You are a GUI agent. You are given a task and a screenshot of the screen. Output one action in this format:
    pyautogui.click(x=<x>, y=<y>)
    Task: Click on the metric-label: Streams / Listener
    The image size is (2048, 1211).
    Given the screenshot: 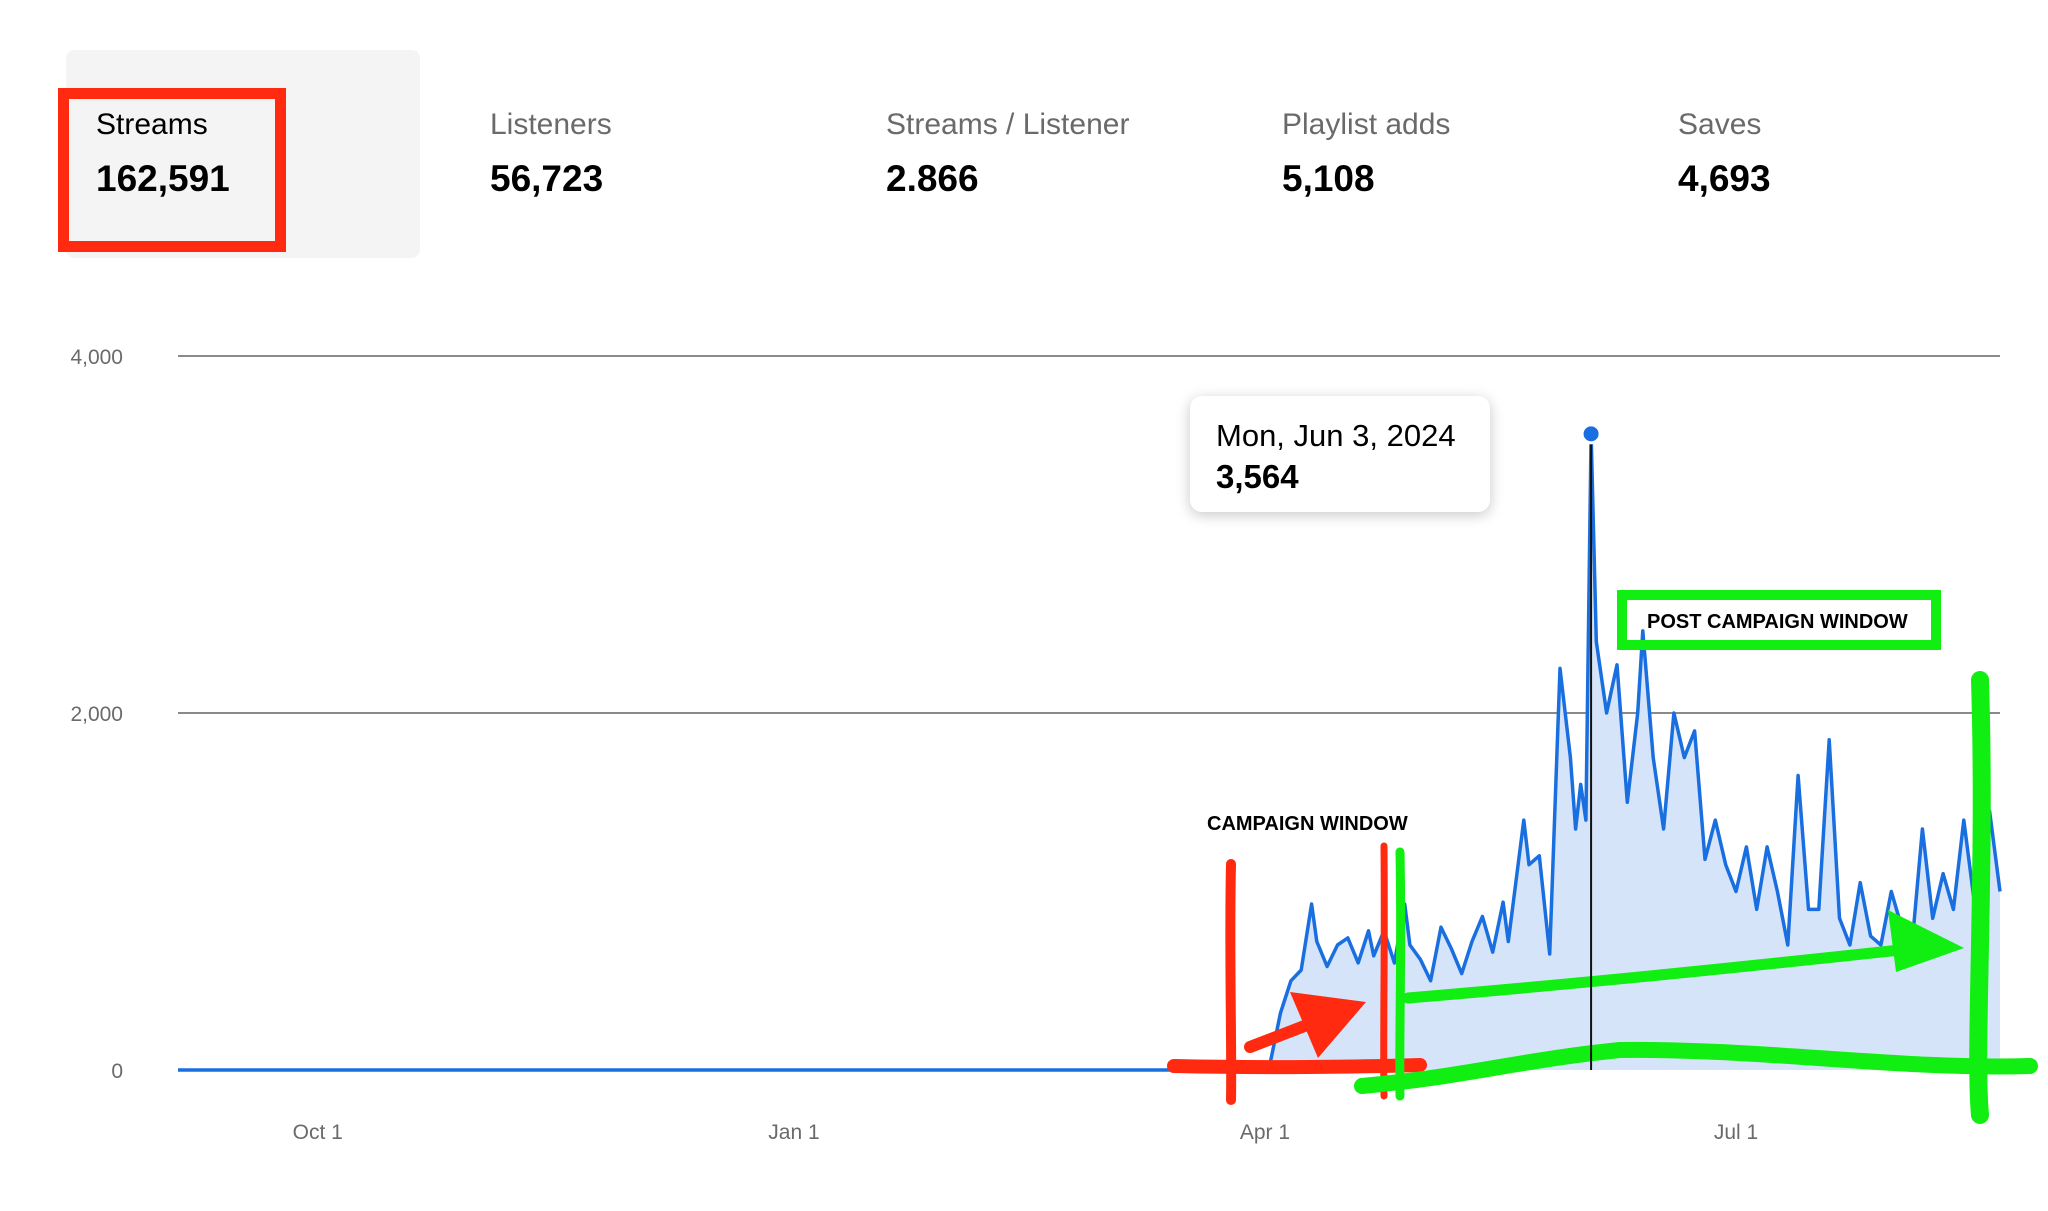 What is the action you would take?
    pyautogui.click(x=1008, y=124)
    